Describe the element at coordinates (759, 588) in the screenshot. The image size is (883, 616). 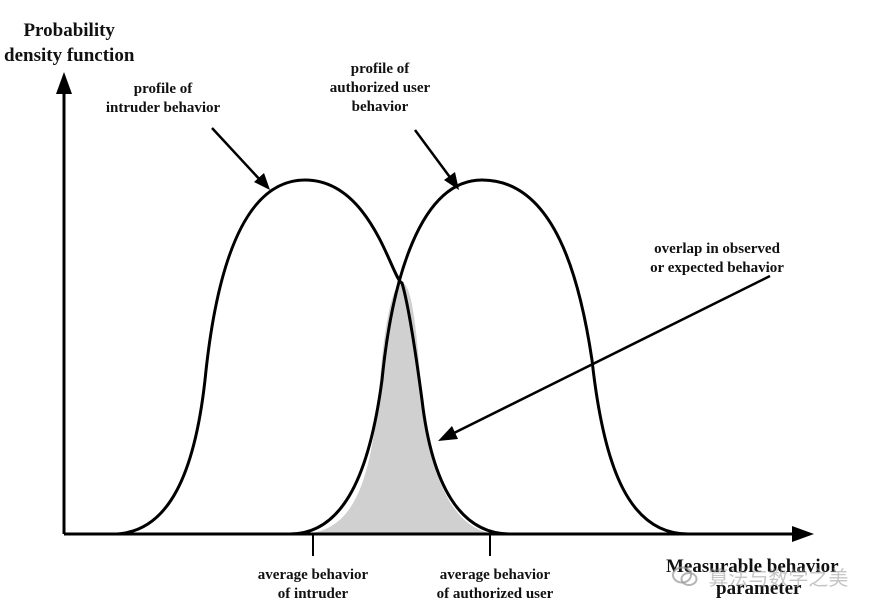
I see `x-axis-label-line-2: parameter` at that location.